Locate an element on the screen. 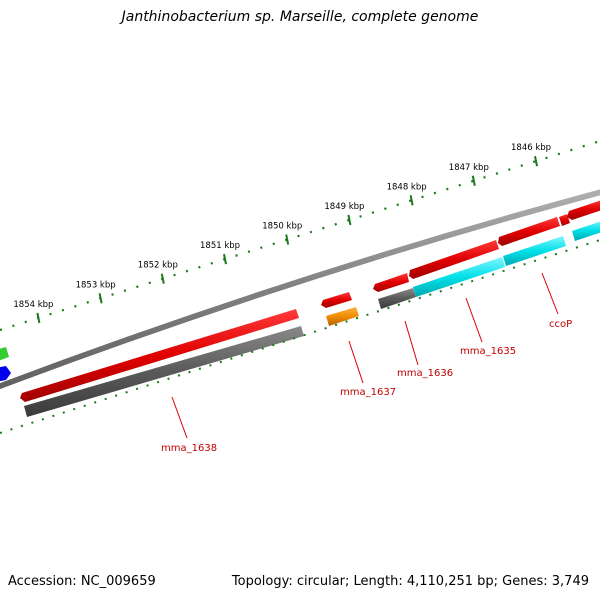 This screenshot has width=600, height=600. cds-mma1635-cyan is located at coordinates (459, 277).